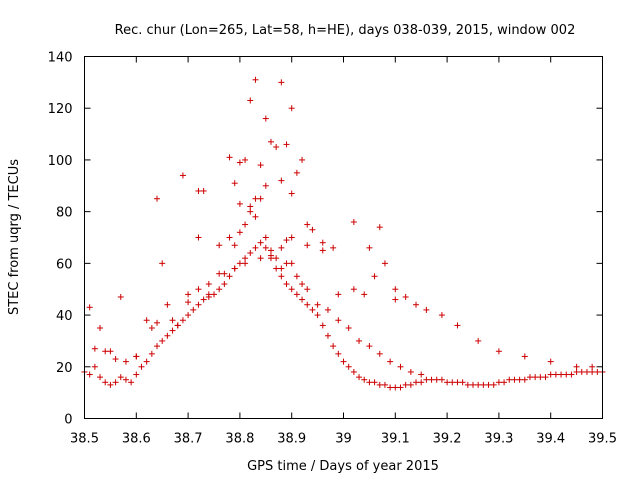 This screenshot has width=640, height=480. I want to click on x-tick-label: 39.1, so click(395, 439).